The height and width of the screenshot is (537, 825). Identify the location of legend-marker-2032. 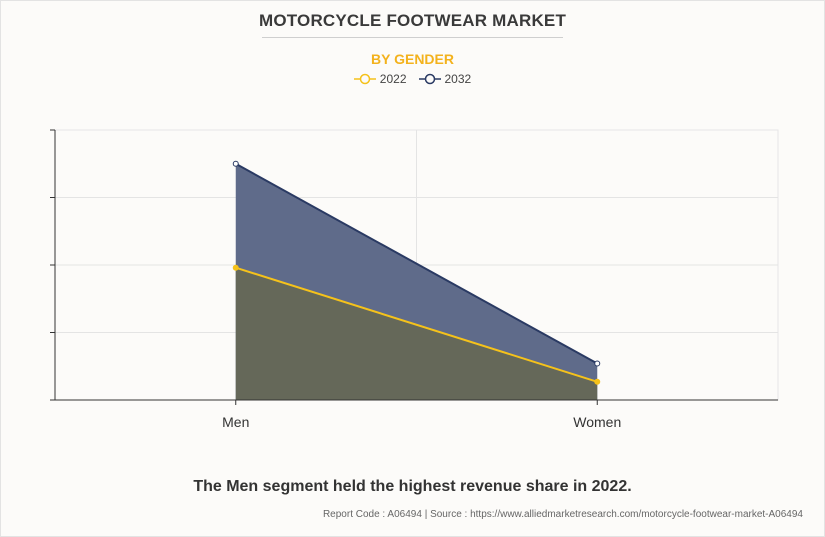
(429, 79).